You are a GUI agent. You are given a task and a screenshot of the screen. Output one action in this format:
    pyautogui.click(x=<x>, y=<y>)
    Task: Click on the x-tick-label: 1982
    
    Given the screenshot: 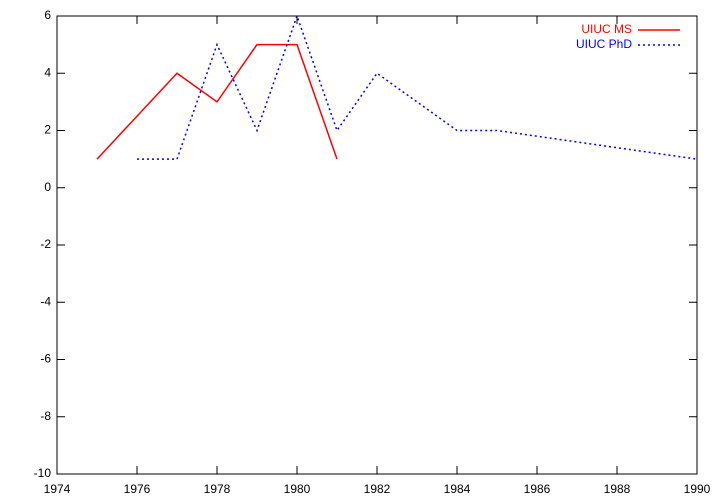 What is the action you would take?
    pyautogui.click(x=377, y=489)
    